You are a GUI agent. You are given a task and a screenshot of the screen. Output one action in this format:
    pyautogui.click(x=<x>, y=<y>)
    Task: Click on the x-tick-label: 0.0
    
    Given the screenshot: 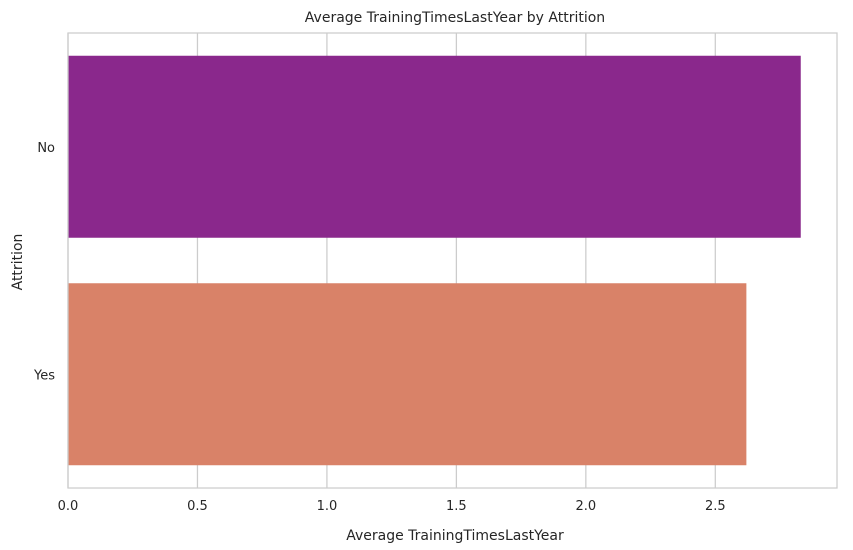 What is the action you would take?
    pyautogui.click(x=68, y=506)
    